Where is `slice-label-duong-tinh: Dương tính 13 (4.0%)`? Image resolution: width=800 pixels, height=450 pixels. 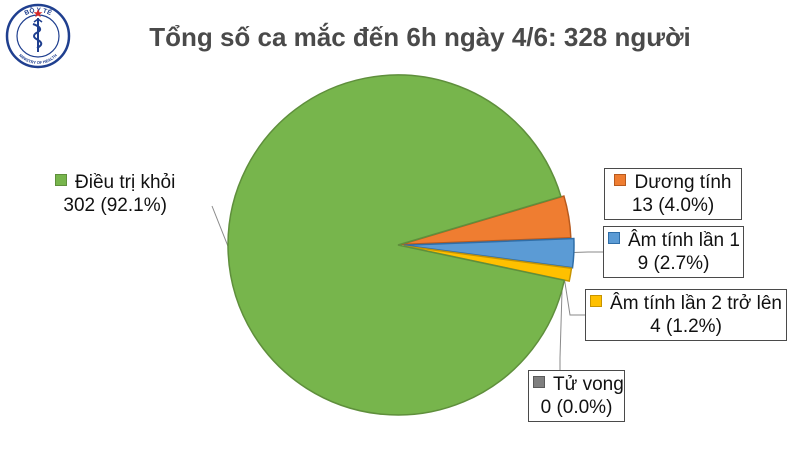
slice-label-duong-tinh: Dương tính 13 (4.0%) is located at coordinates (673, 194).